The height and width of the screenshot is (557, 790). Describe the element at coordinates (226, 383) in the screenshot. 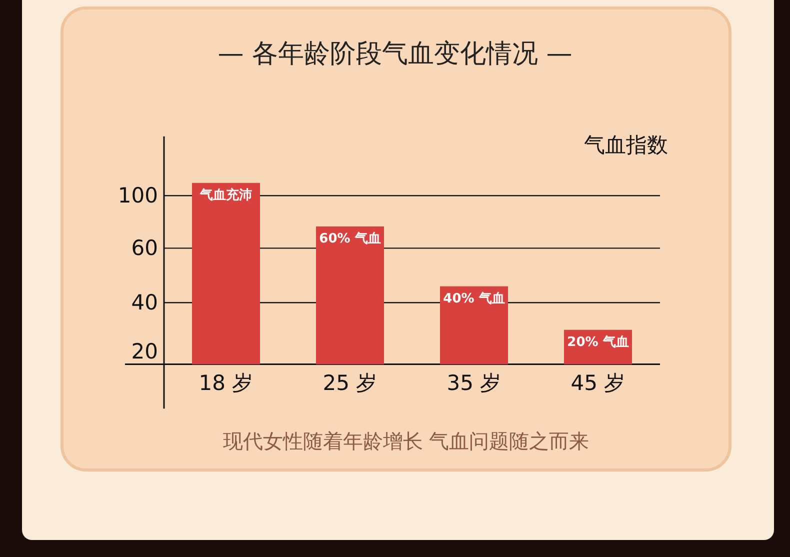

I see `x-tick-label: 18 岁` at that location.